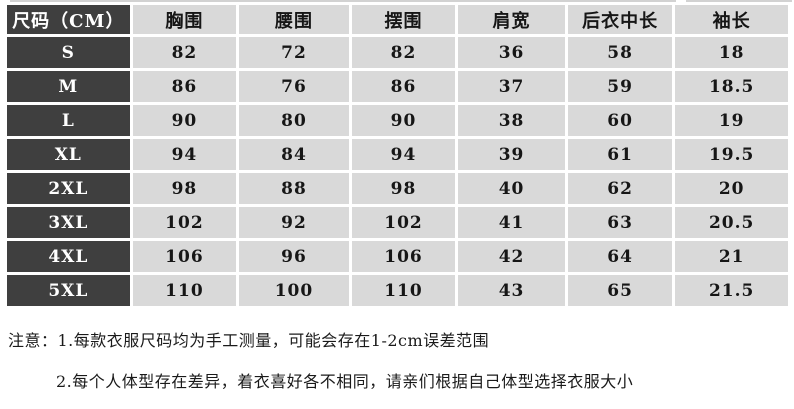 The height and width of the screenshot is (409, 794). What do you see at coordinates (620, 222) in the screenshot?
I see `value-cell: 63` at bounding box center [620, 222].